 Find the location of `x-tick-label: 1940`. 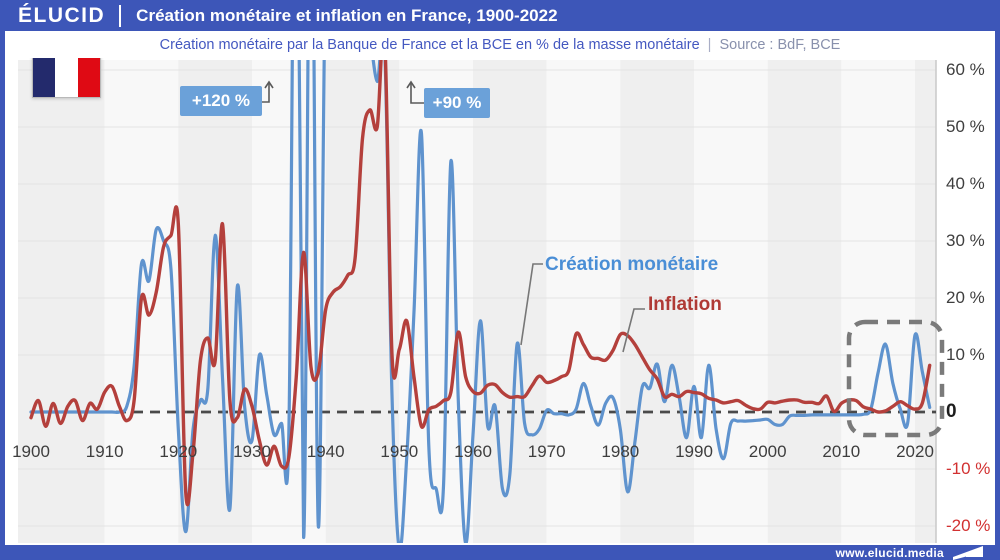

x-tick-label: 1940 is located at coordinates (325, 451).